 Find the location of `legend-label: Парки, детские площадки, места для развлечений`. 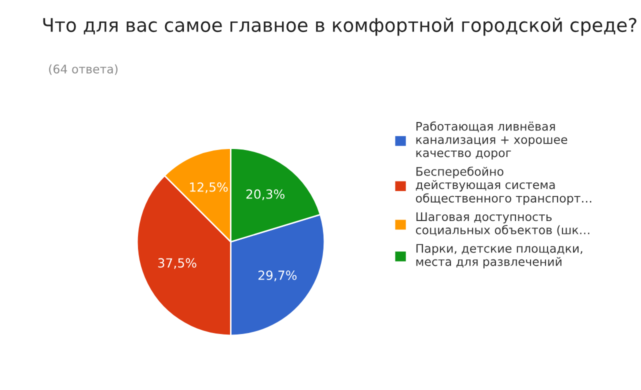

legend-label: Парки, детские площадки, места для развлечений is located at coordinates (499, 256).